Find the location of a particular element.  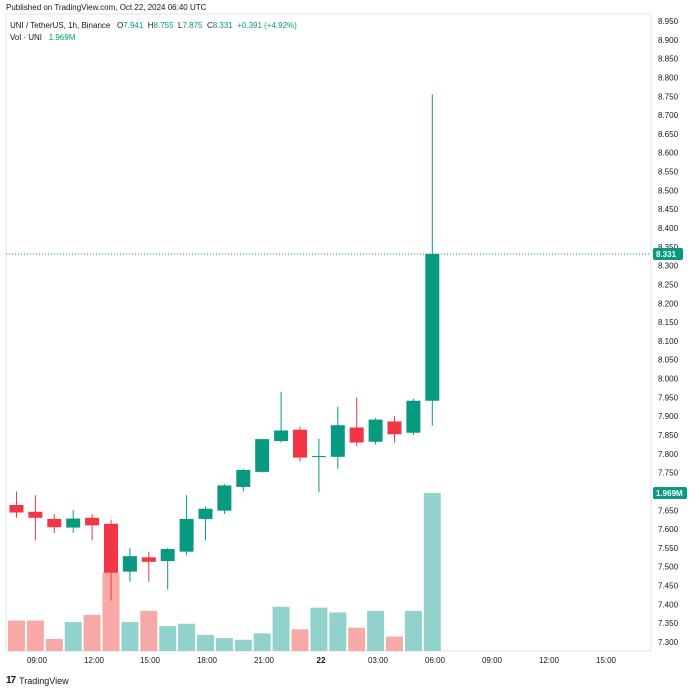

price-tick-label: 7.350 is located at coordinates (668, 623).